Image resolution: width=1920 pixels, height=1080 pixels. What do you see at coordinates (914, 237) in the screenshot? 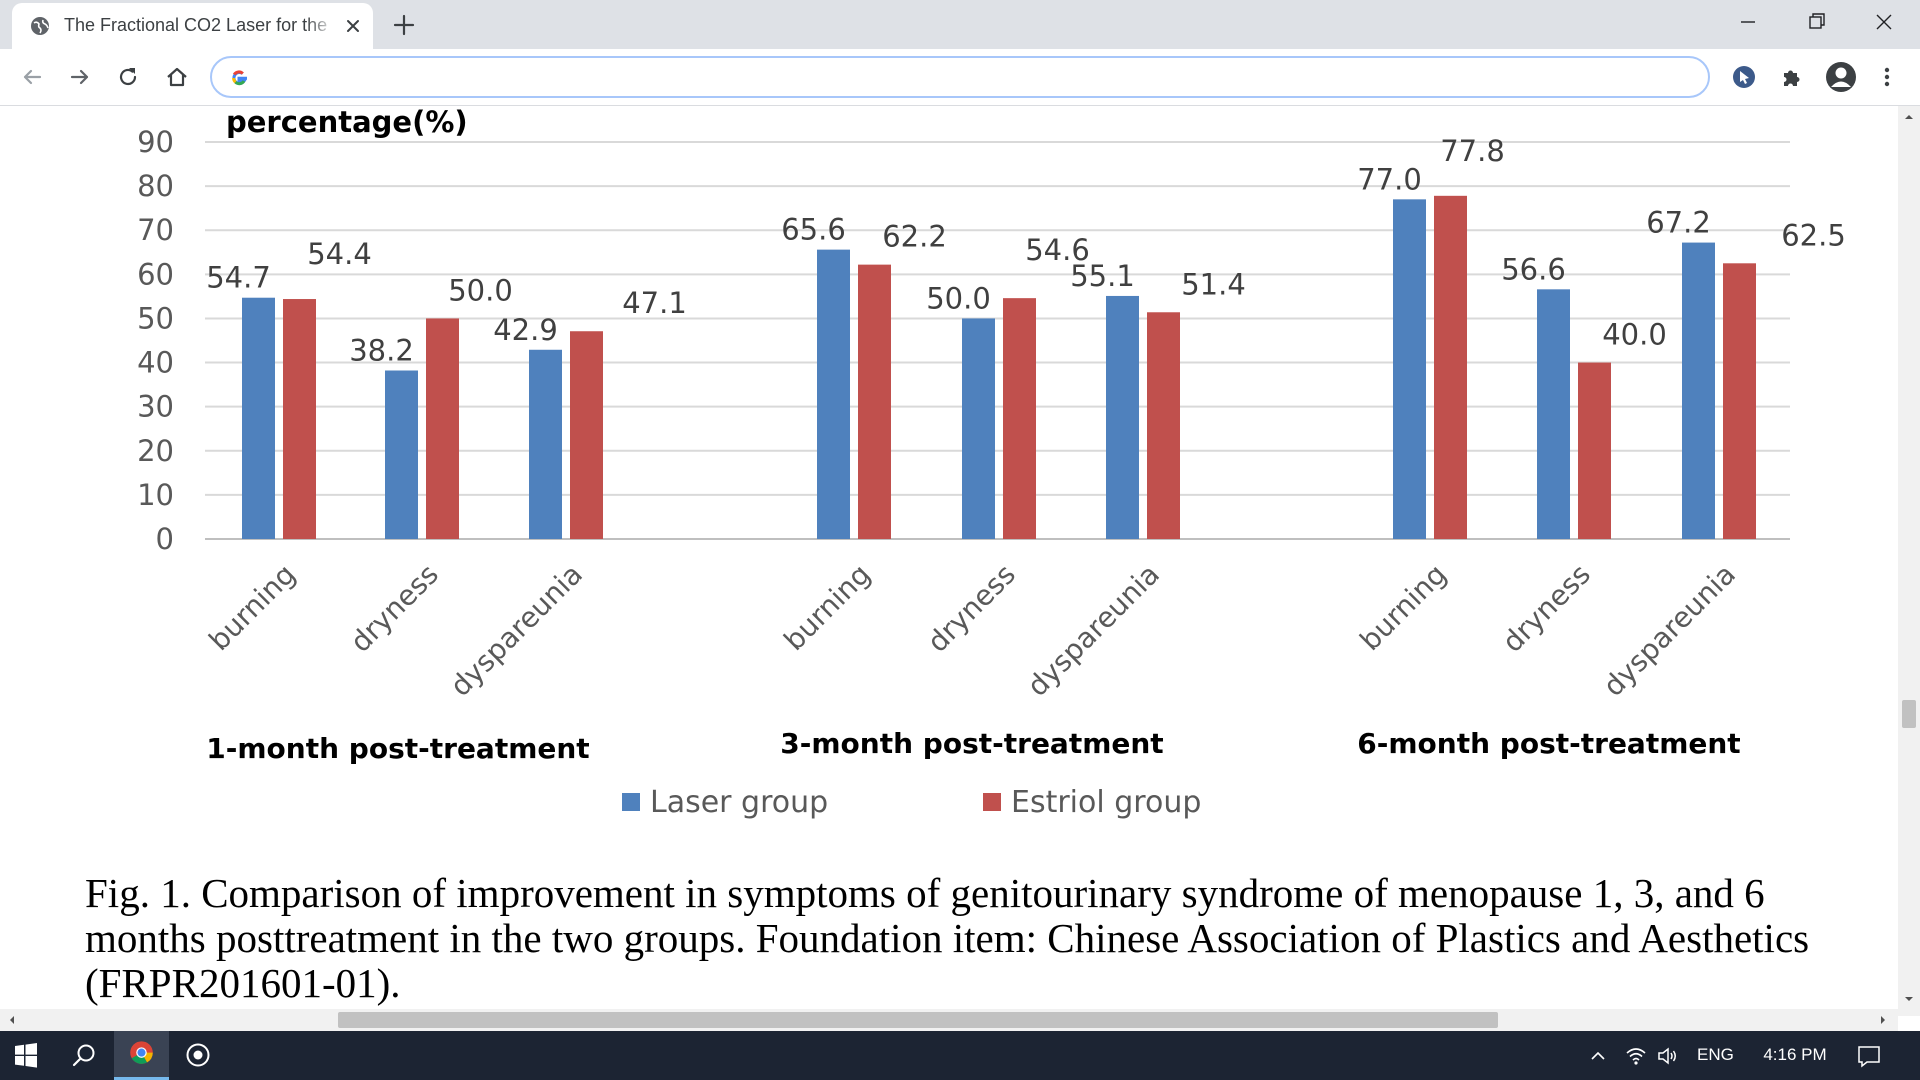
I see `data-label: 62.2` at bounding box center [914, 237].